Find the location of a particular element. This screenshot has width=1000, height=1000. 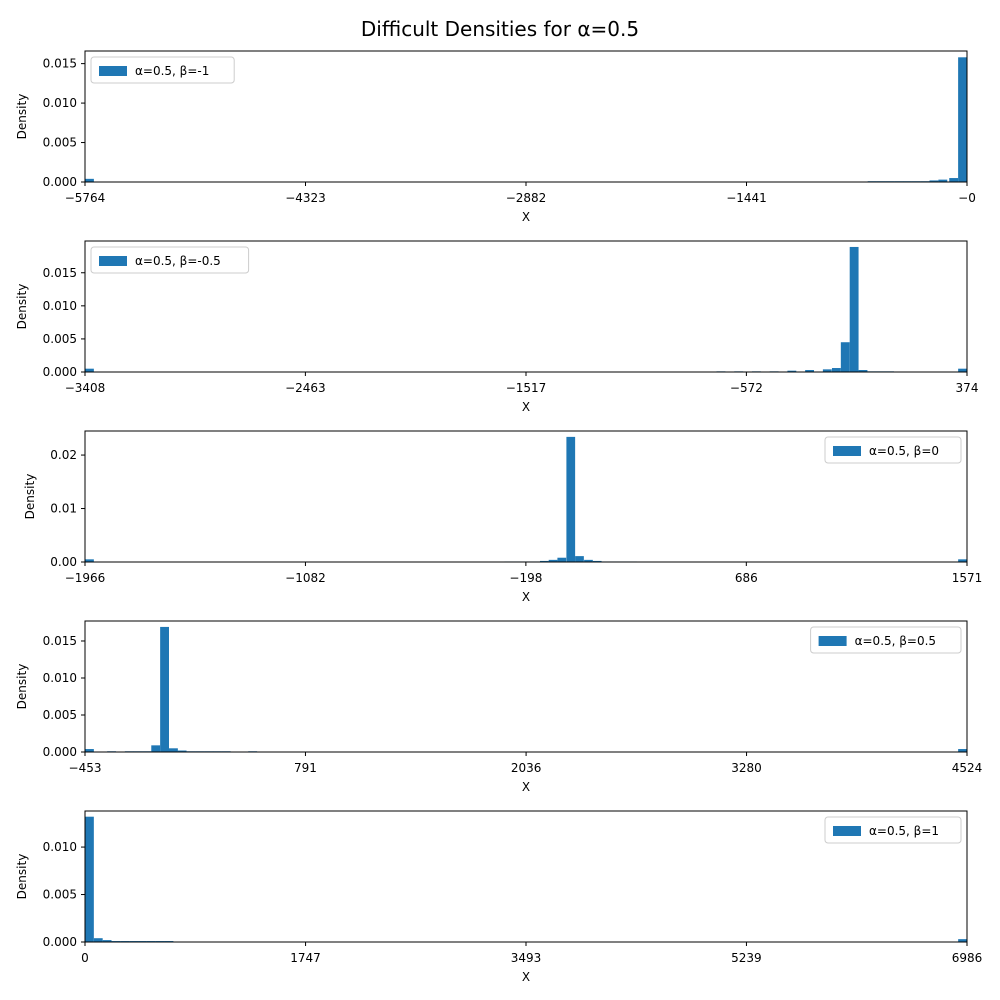

x-tick-label: −2882 is located at coordinates (526, 198).